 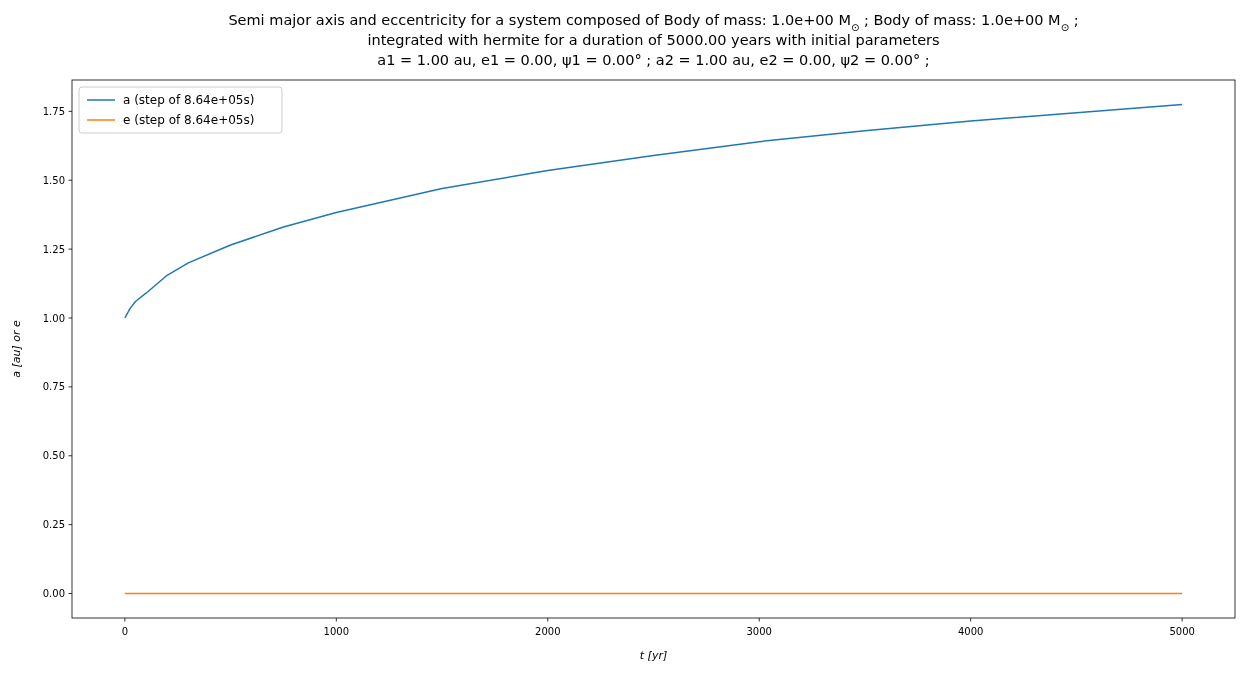 What do you see at coordinates (653, 40) in the screenshot?
I see `chart-title: Semi major axis and eccentricity for a system composed of Body of mass: 1.0e+00 M$_{⊙}$ ; Body of mass: 1.0e+00 M$_{⊙}$ ; integrated with hermite for a duration of 5000.00 years with initial parameters a1 = 1.00 au, e1 = 0.00, ψ1 = 0.00° ; a2 = 1.00 au, e2 = 0.00, ψ2 = 0.00° ;` at bounding box center [653, 40].